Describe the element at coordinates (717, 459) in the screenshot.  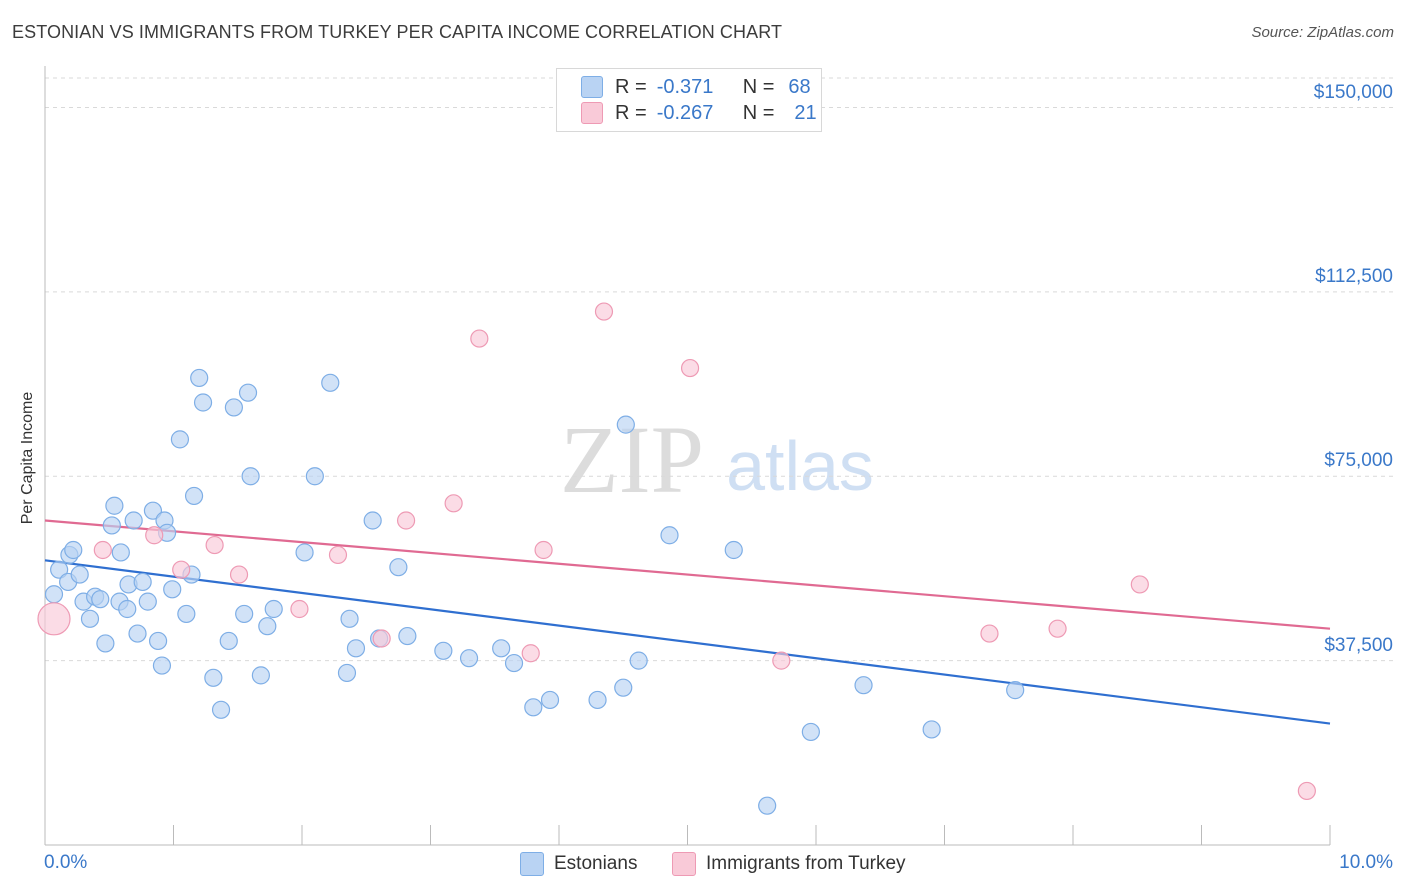
I see `watermark: ZIP atlas` at that location.